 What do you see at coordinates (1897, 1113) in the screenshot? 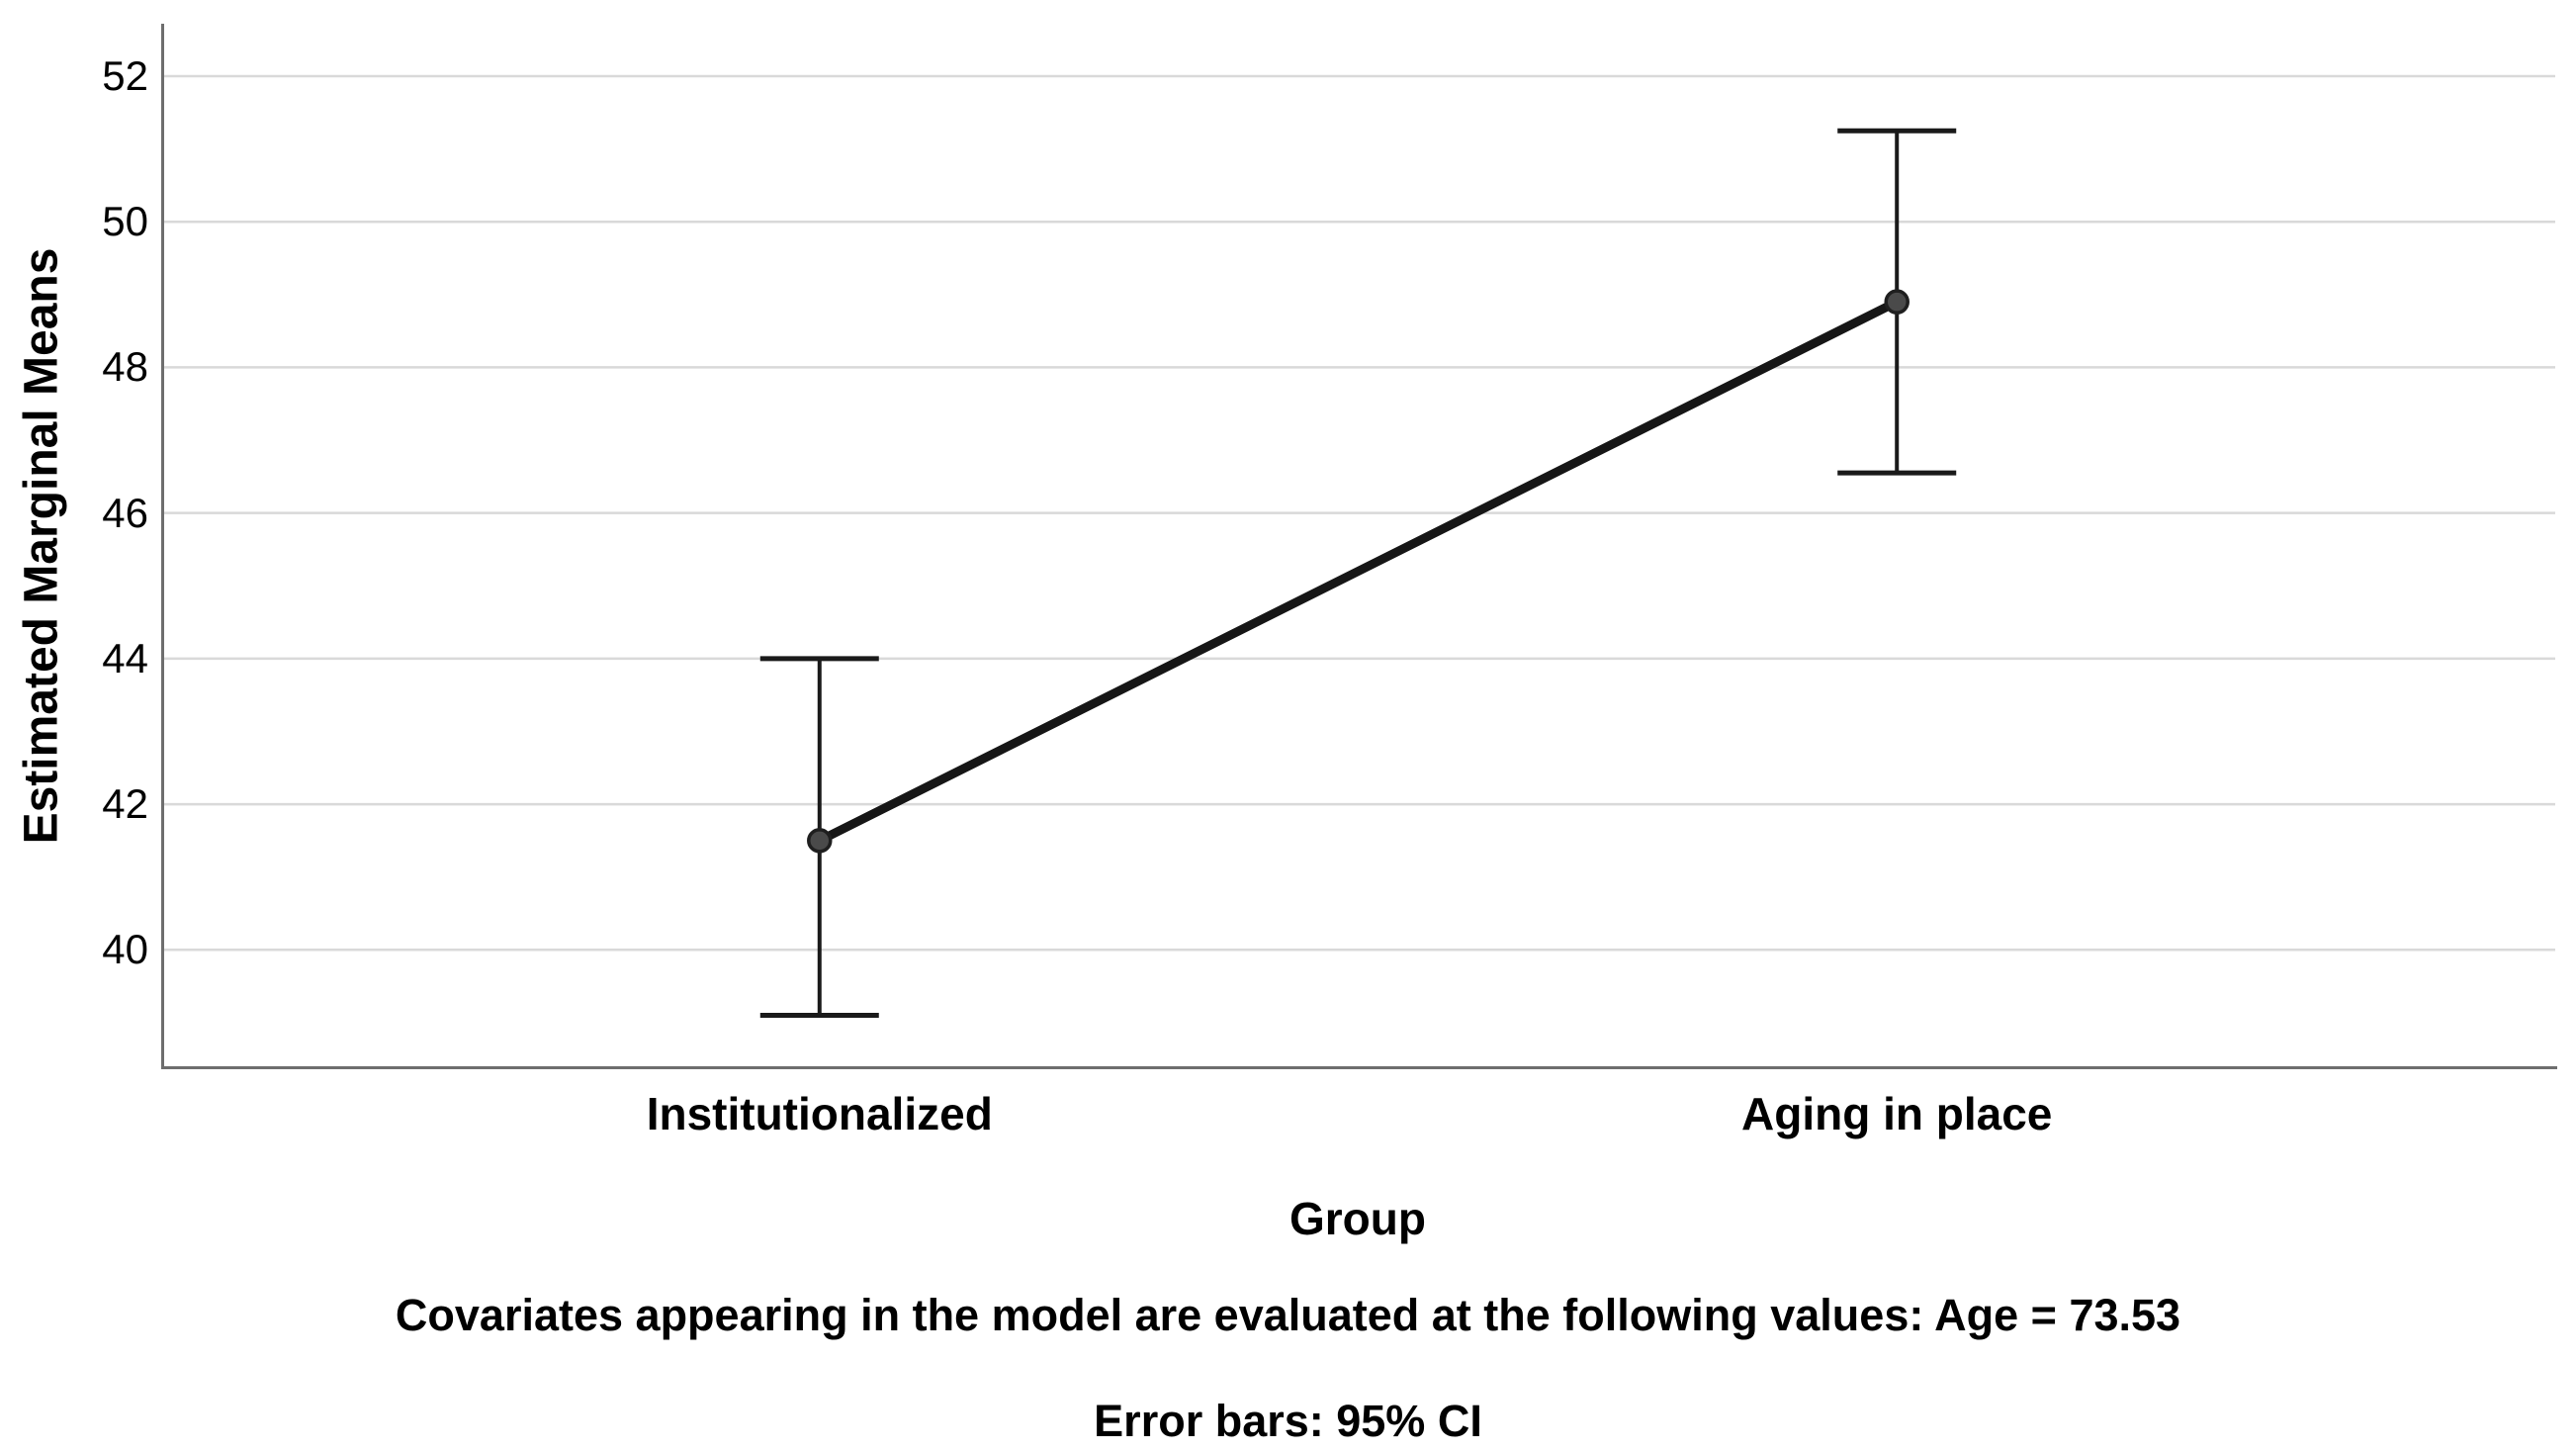
I see `x-category-label-aging-in-place: Aging in place` at bounding box center [1897, 1113].